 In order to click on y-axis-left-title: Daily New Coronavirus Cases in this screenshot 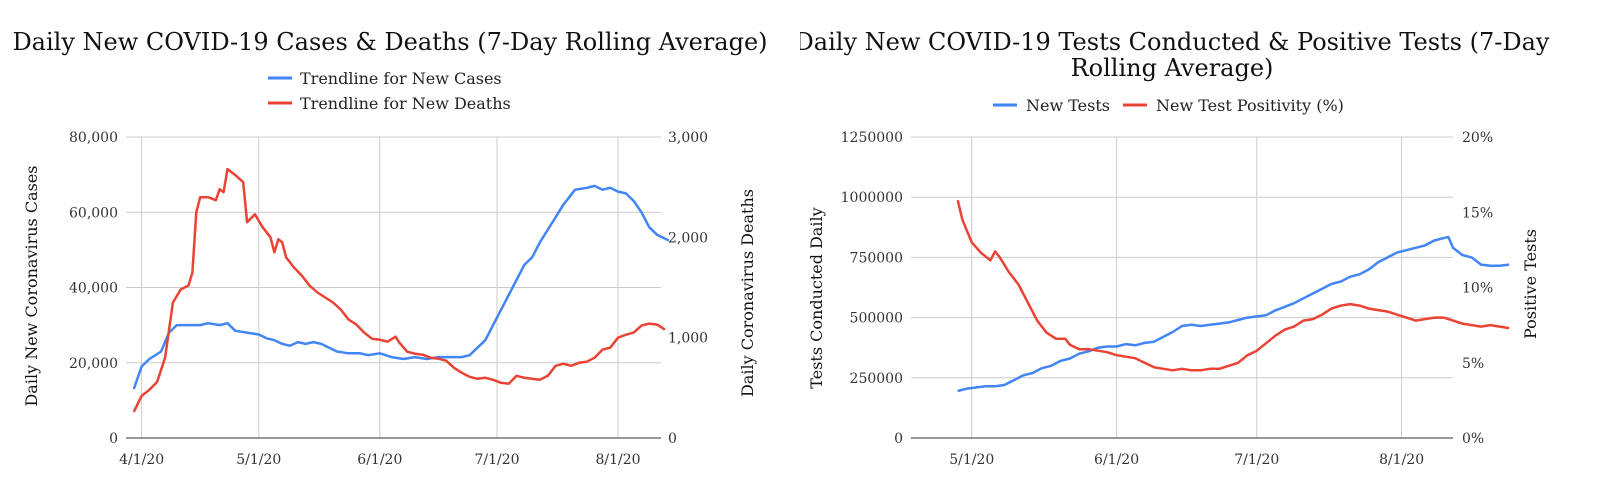, I will do `click(31, 285)`.